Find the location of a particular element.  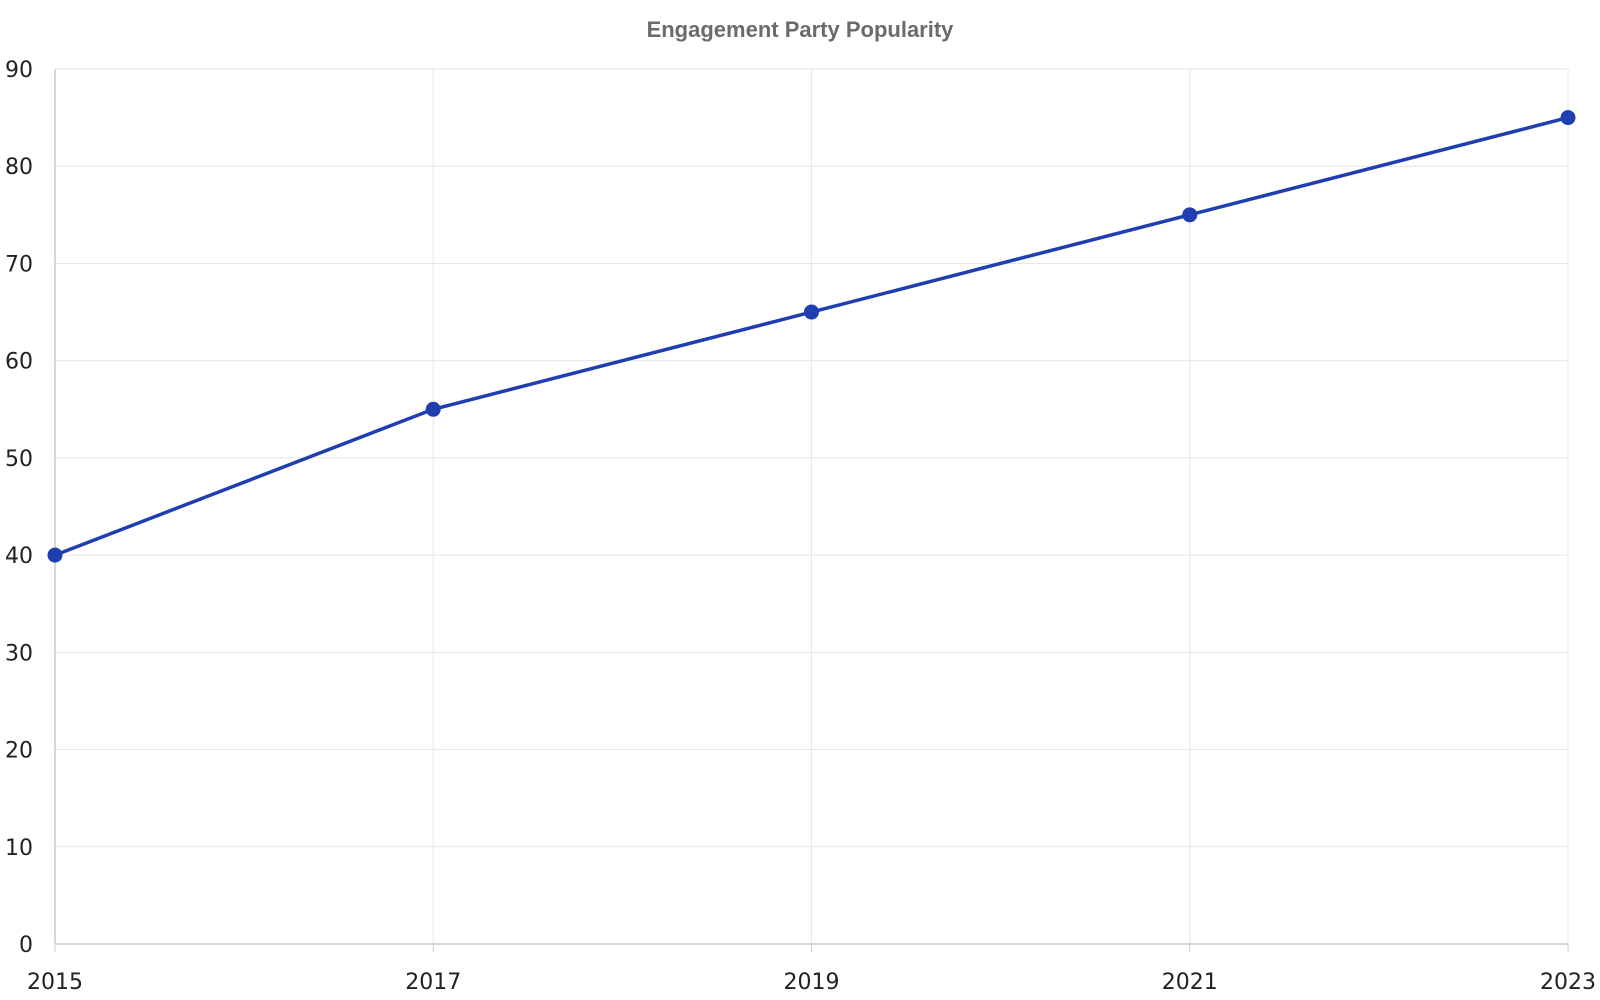

y-tick-label: 70 is located at coordinates (19, 264).